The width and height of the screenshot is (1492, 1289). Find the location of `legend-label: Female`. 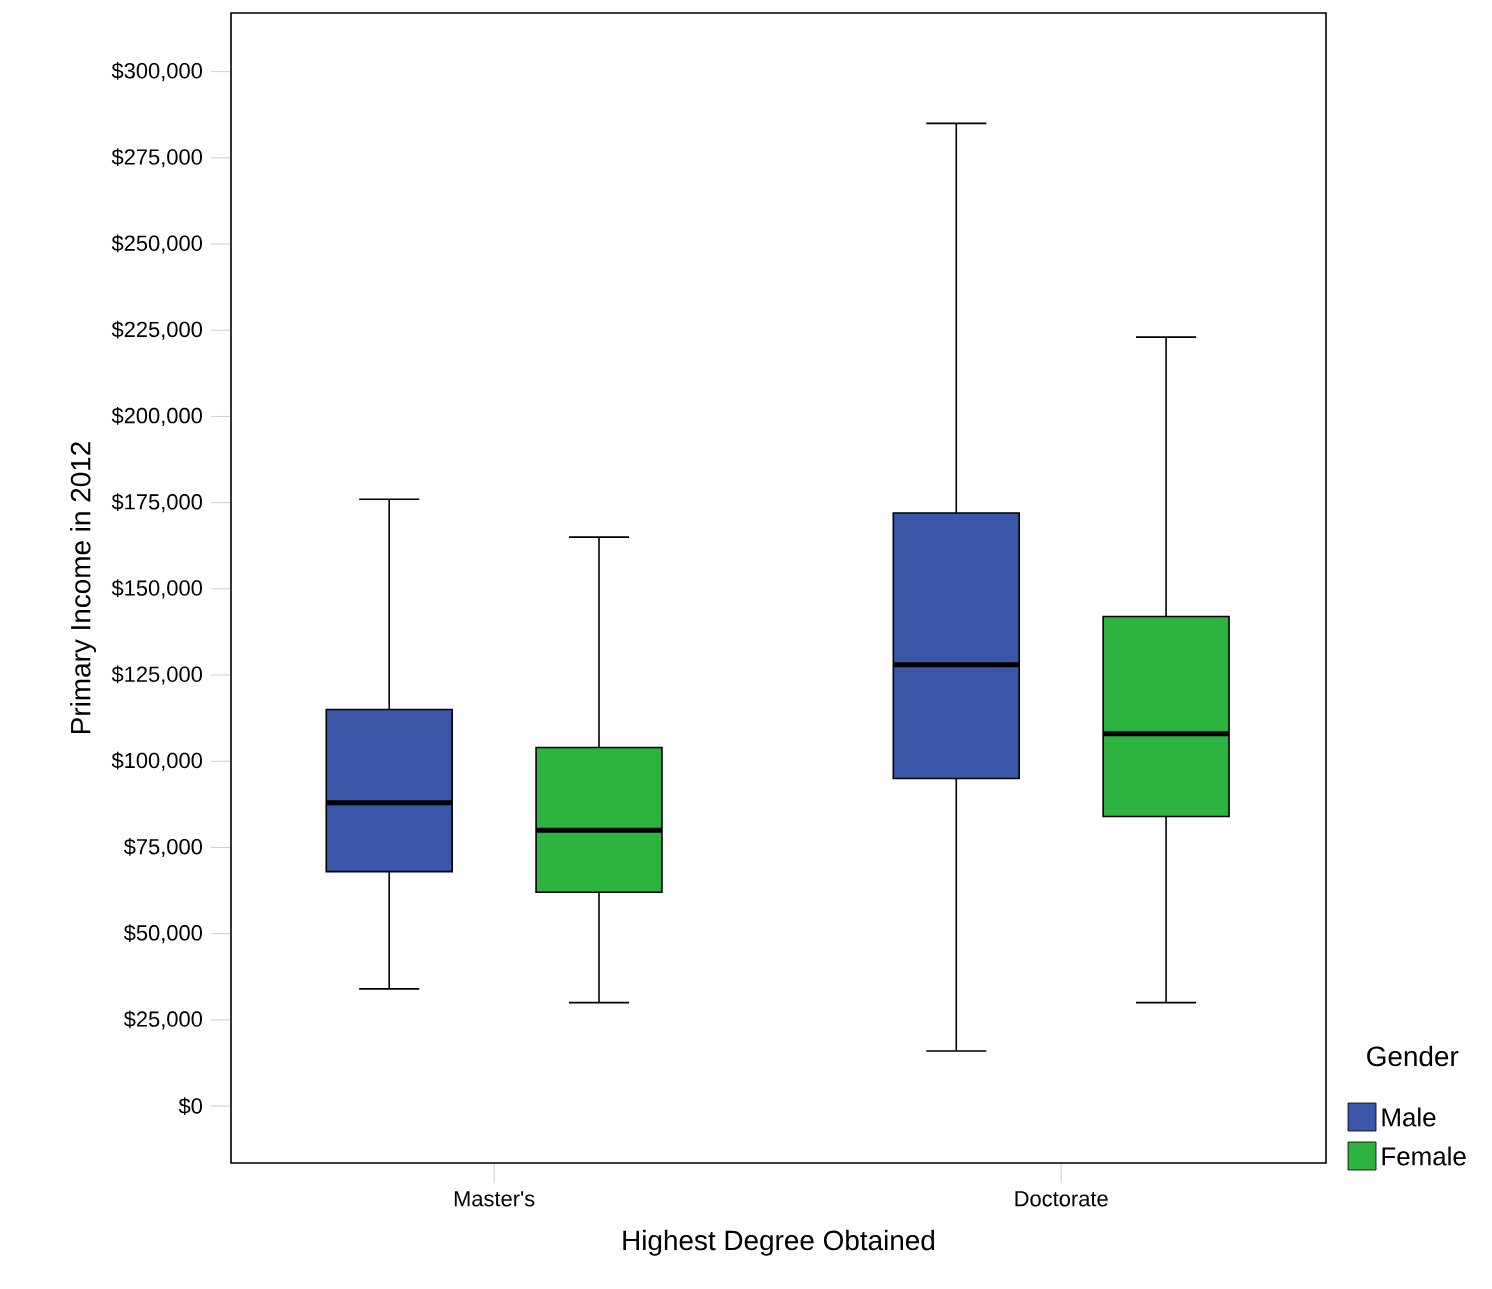

legend-label: Female is located at coordinates (1424, 1156).